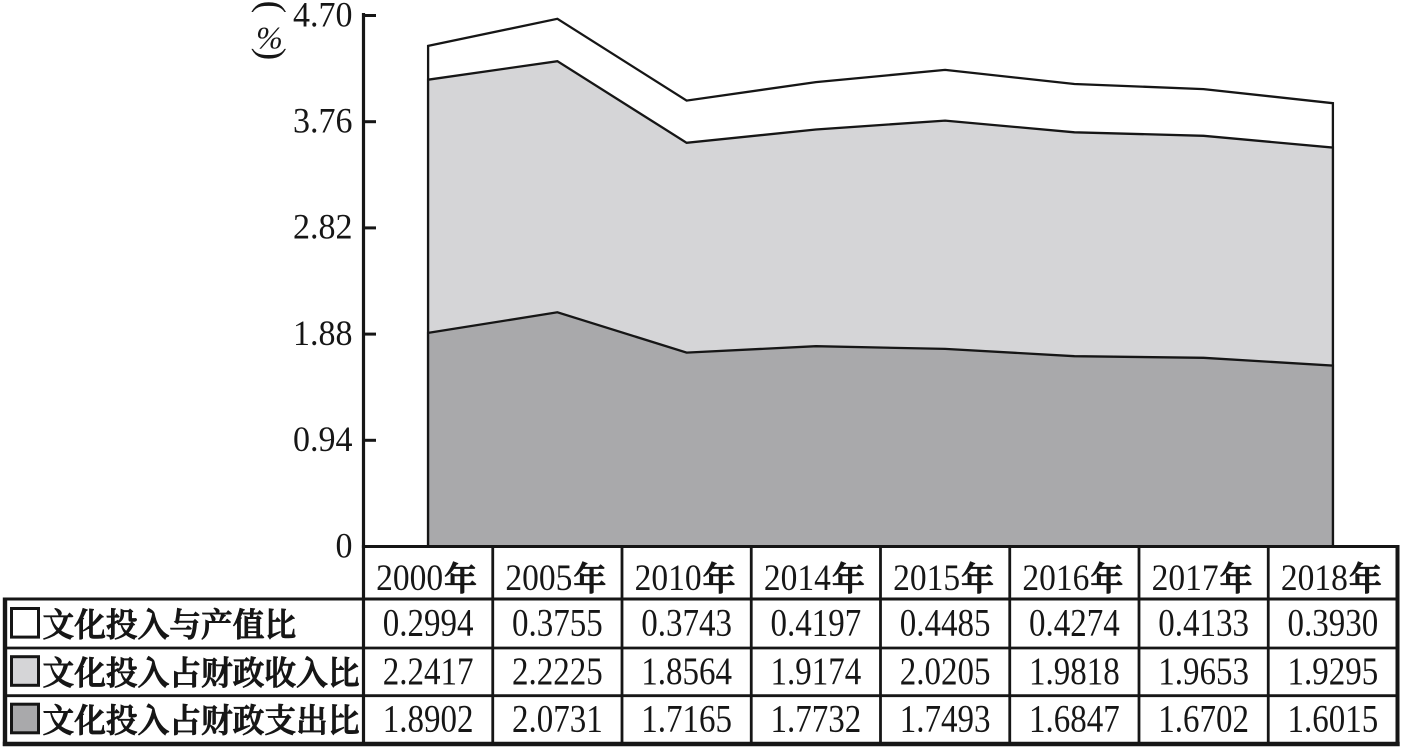 The height and width of the screenshot is (751, 1404). I want to click on svg-text: 0.3930, so click(1333, 622).